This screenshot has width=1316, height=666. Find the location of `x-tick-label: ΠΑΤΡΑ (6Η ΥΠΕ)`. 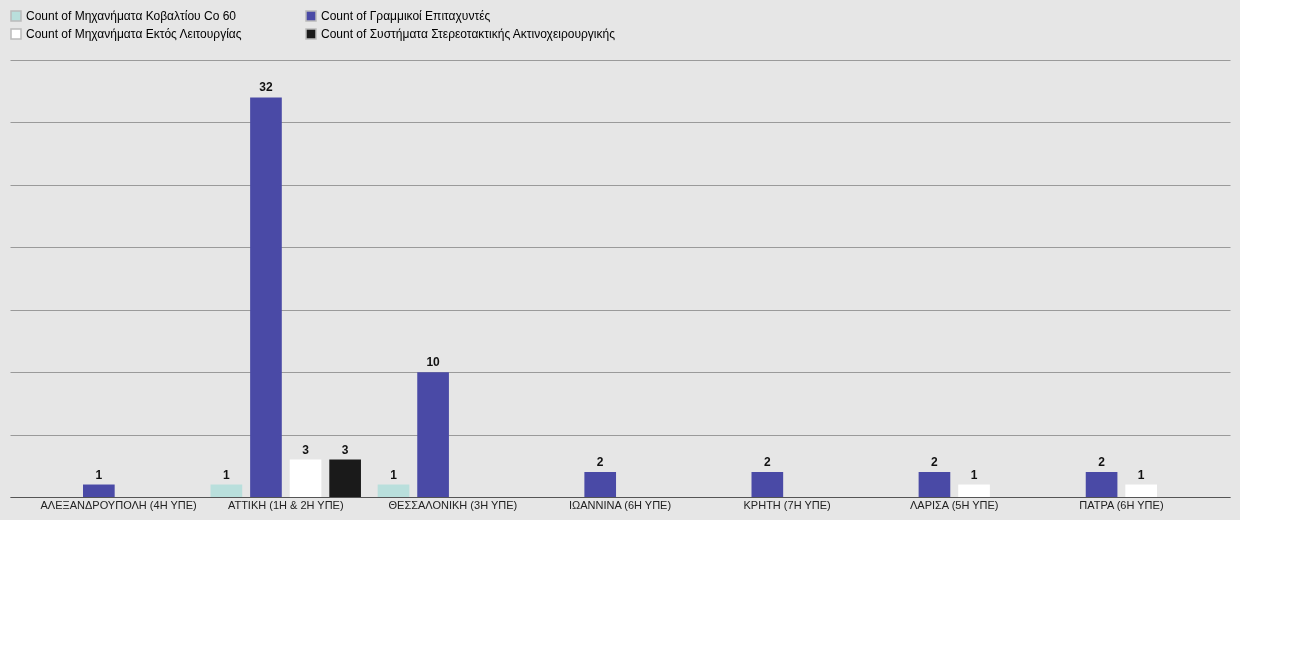

x-tick-label: ΠΑΤΡΑ (6Η ΥΠΕ) is located at coordinates (1121, 504).